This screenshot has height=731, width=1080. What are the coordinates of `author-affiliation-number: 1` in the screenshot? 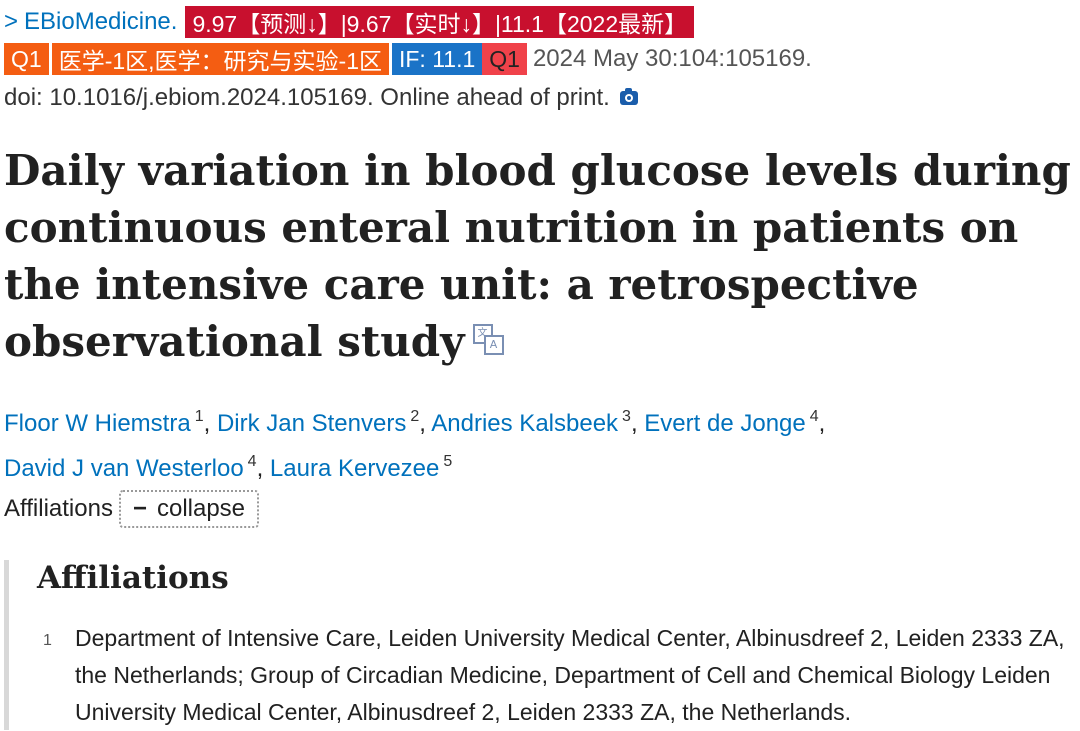 It's located at (199, 416).